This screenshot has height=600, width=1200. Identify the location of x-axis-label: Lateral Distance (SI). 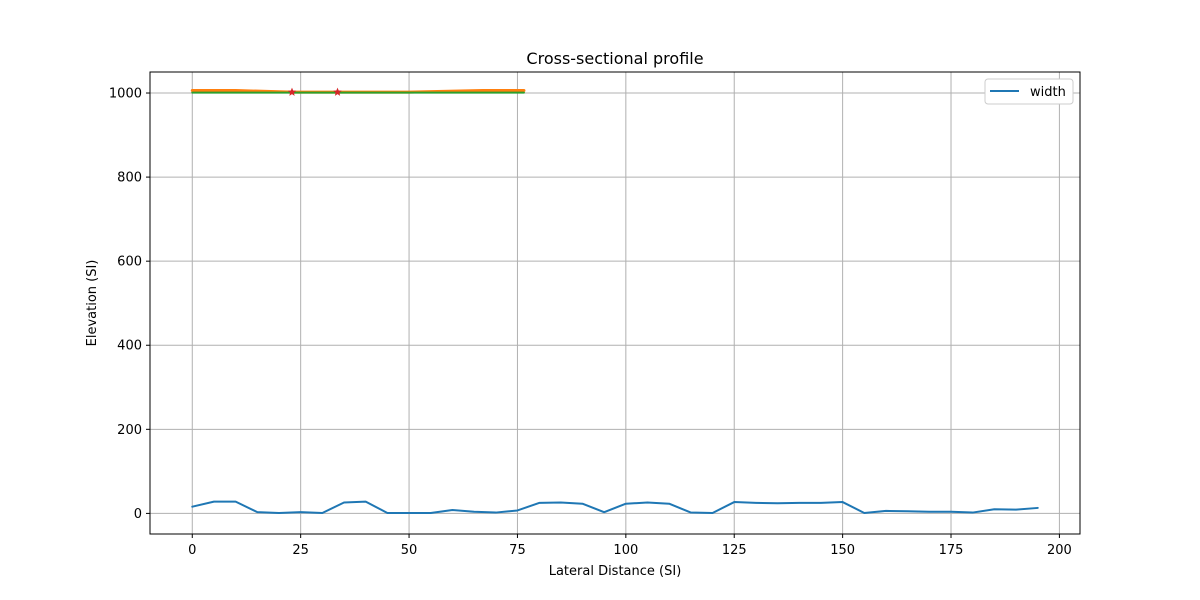
(615, 571).